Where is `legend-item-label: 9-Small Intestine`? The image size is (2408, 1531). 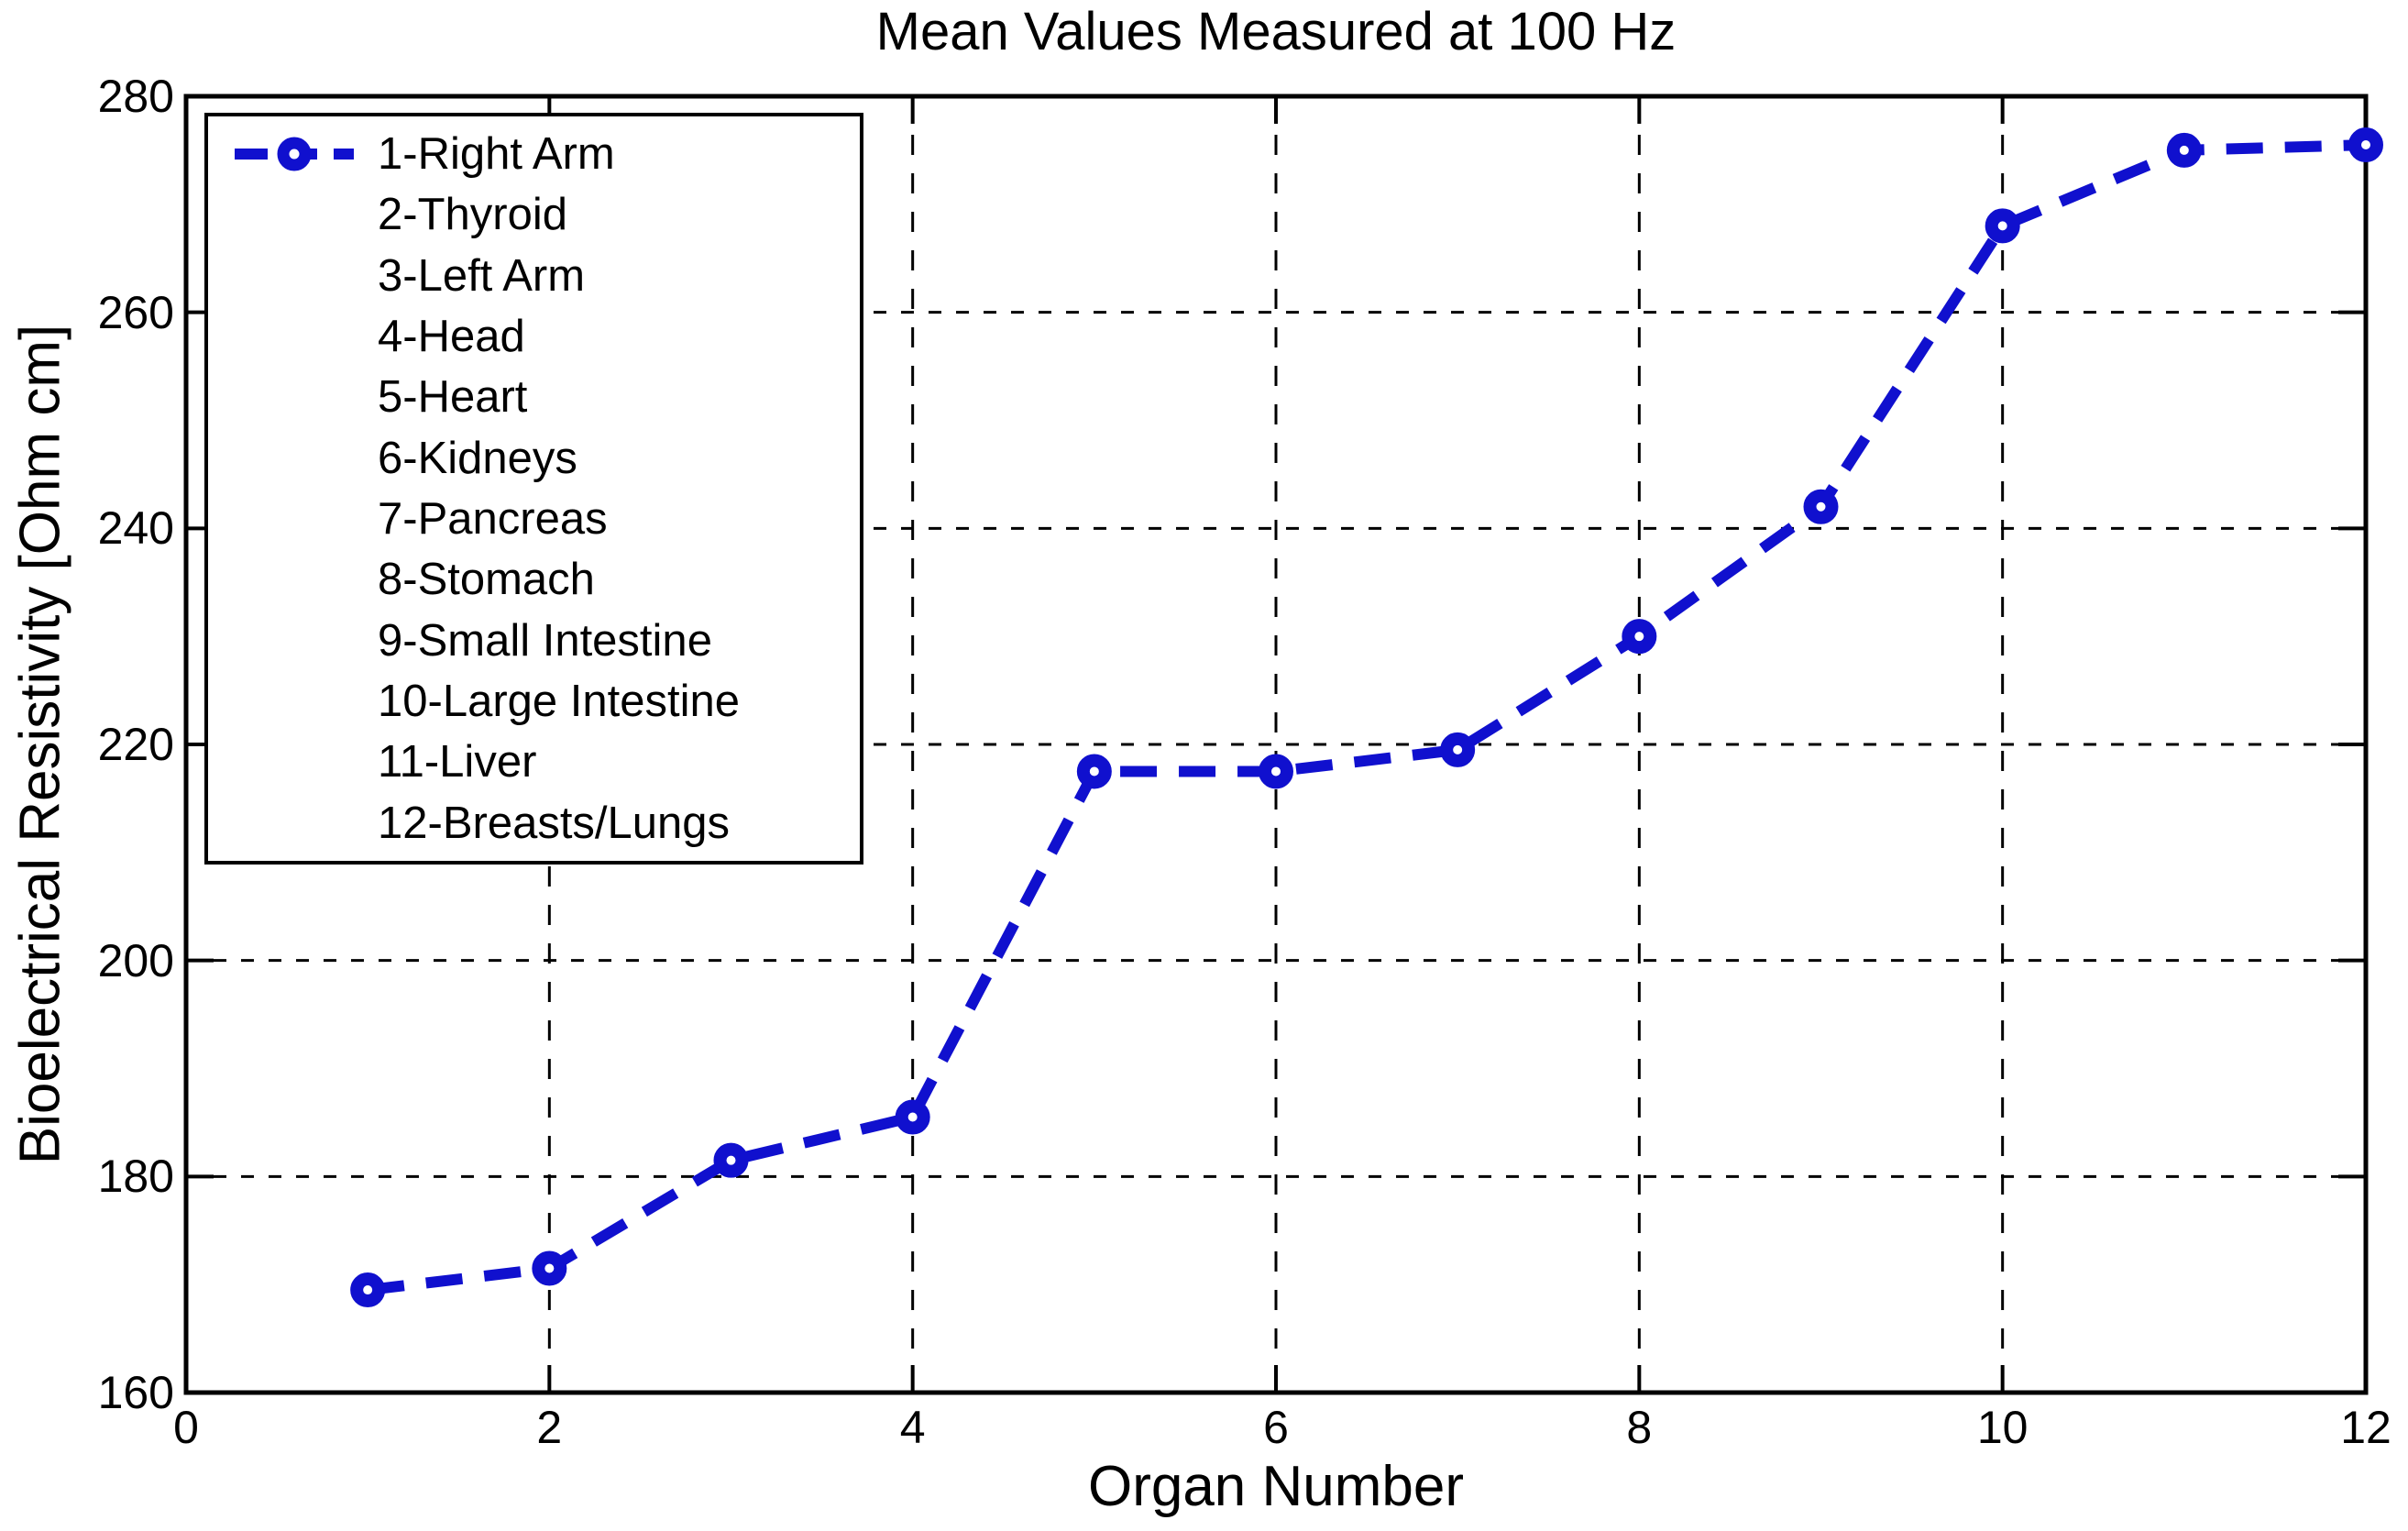
legend-item-label: 9-Small Intestine is located at coordinates (545, 641).